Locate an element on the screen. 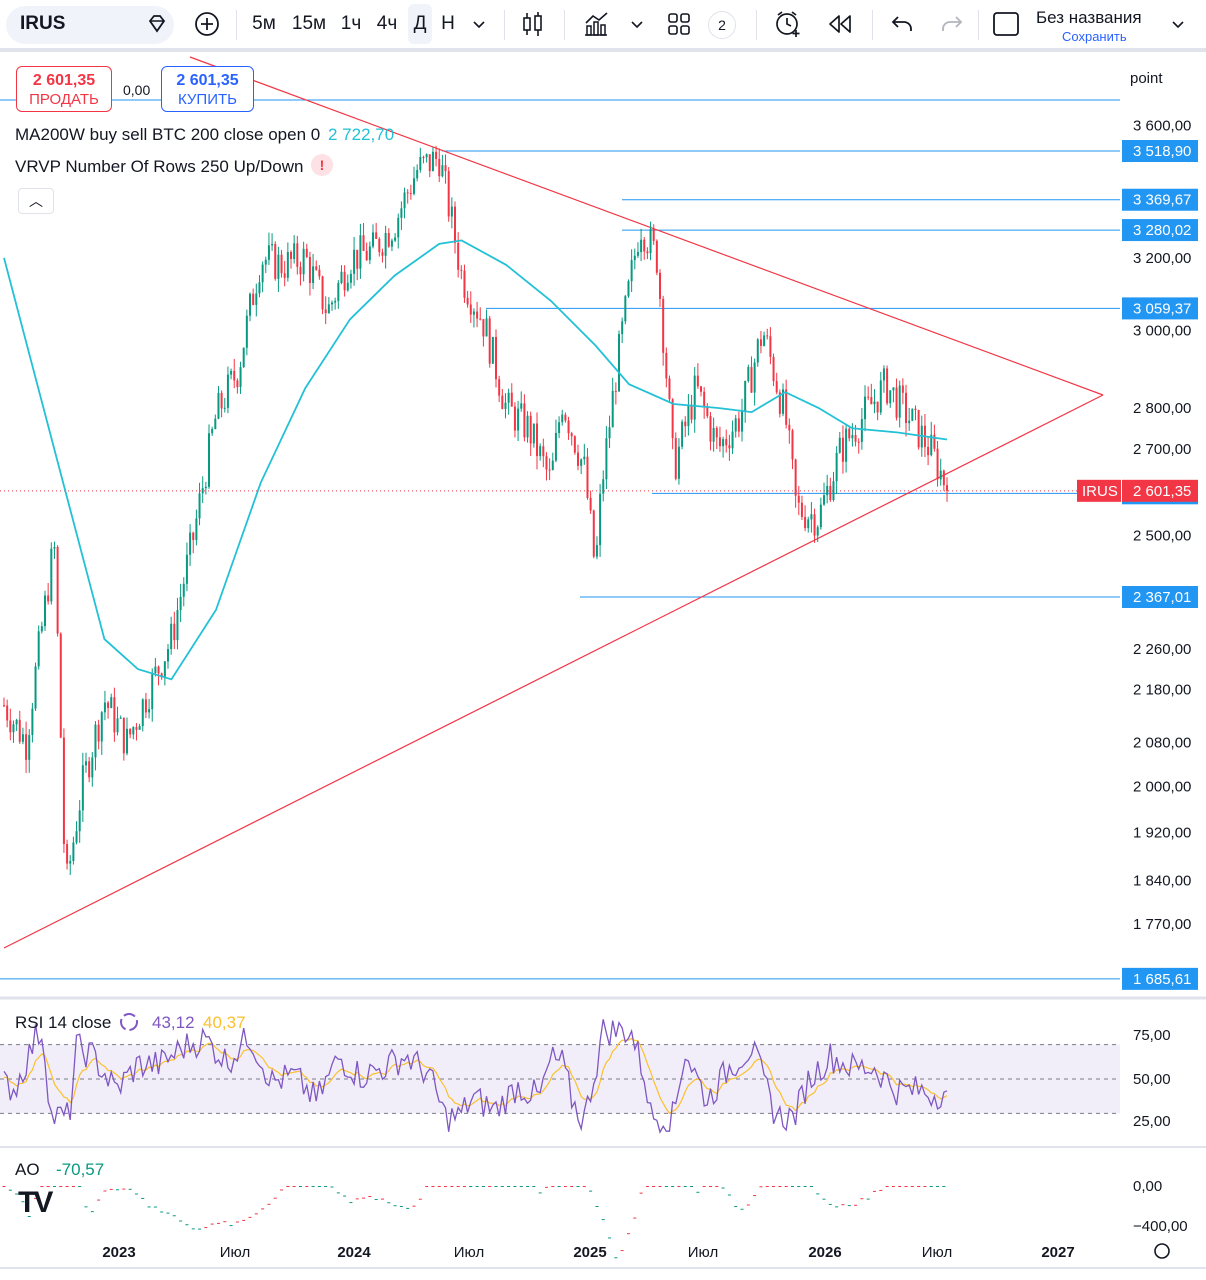 Image resolution: width=1206 pixels, height=1280 pixels. collapse-legend-button: ︿ is located at coordinates (36, 201).